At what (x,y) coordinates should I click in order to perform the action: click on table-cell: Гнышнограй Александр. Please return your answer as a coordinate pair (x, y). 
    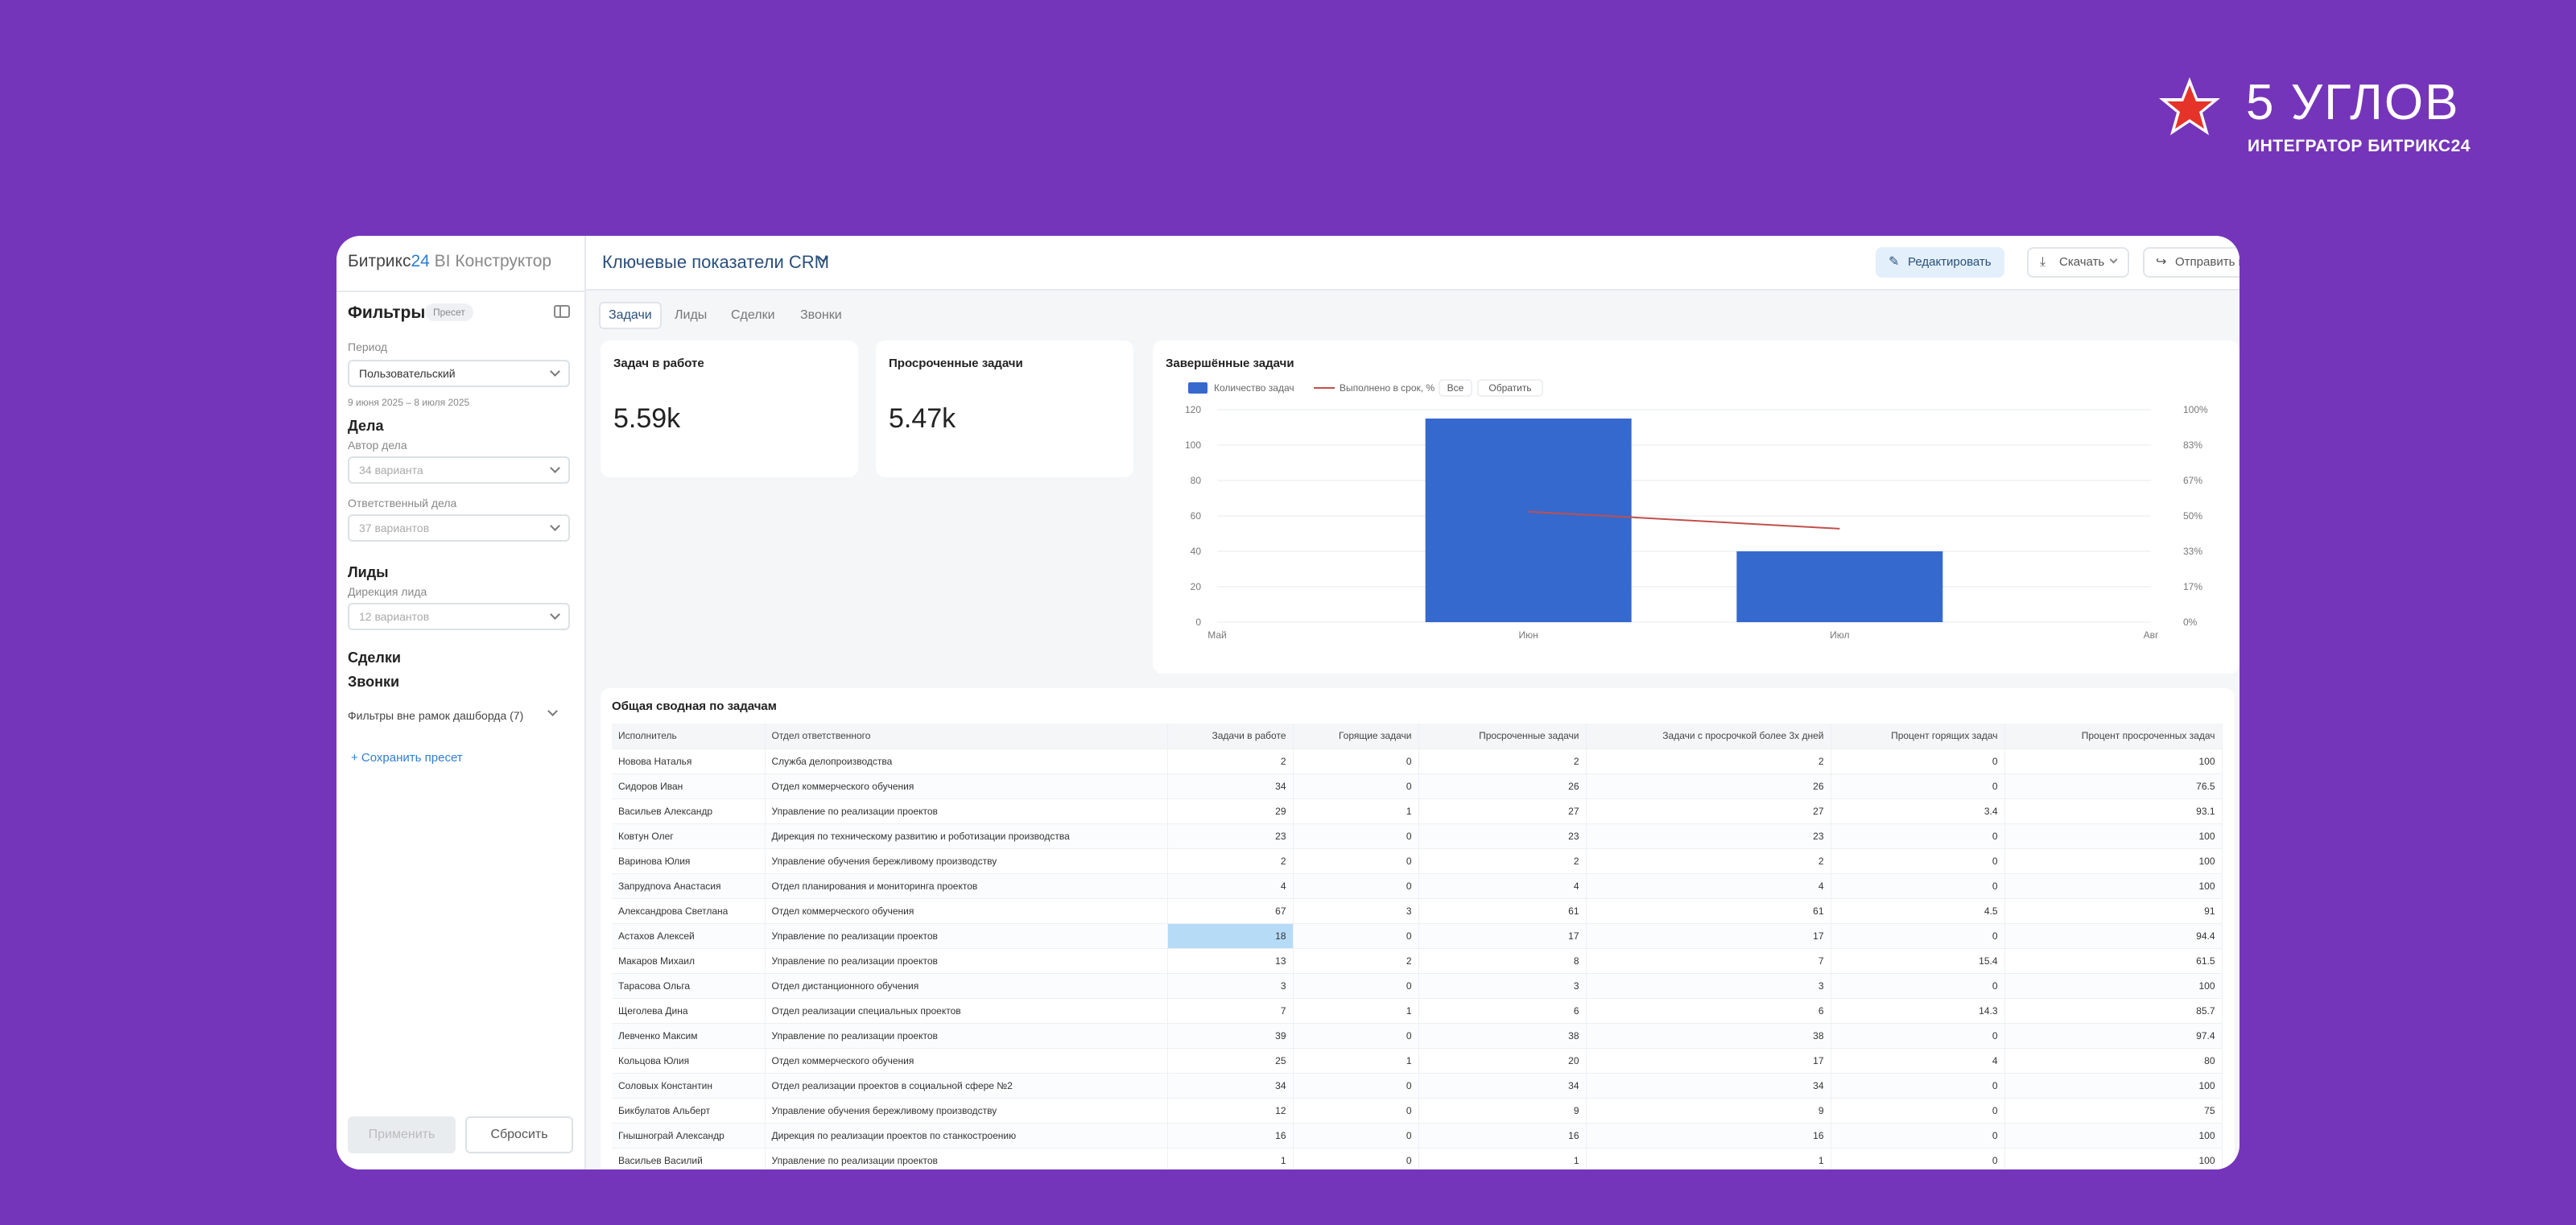
    Looking at the image, I should click on (689, 1136).